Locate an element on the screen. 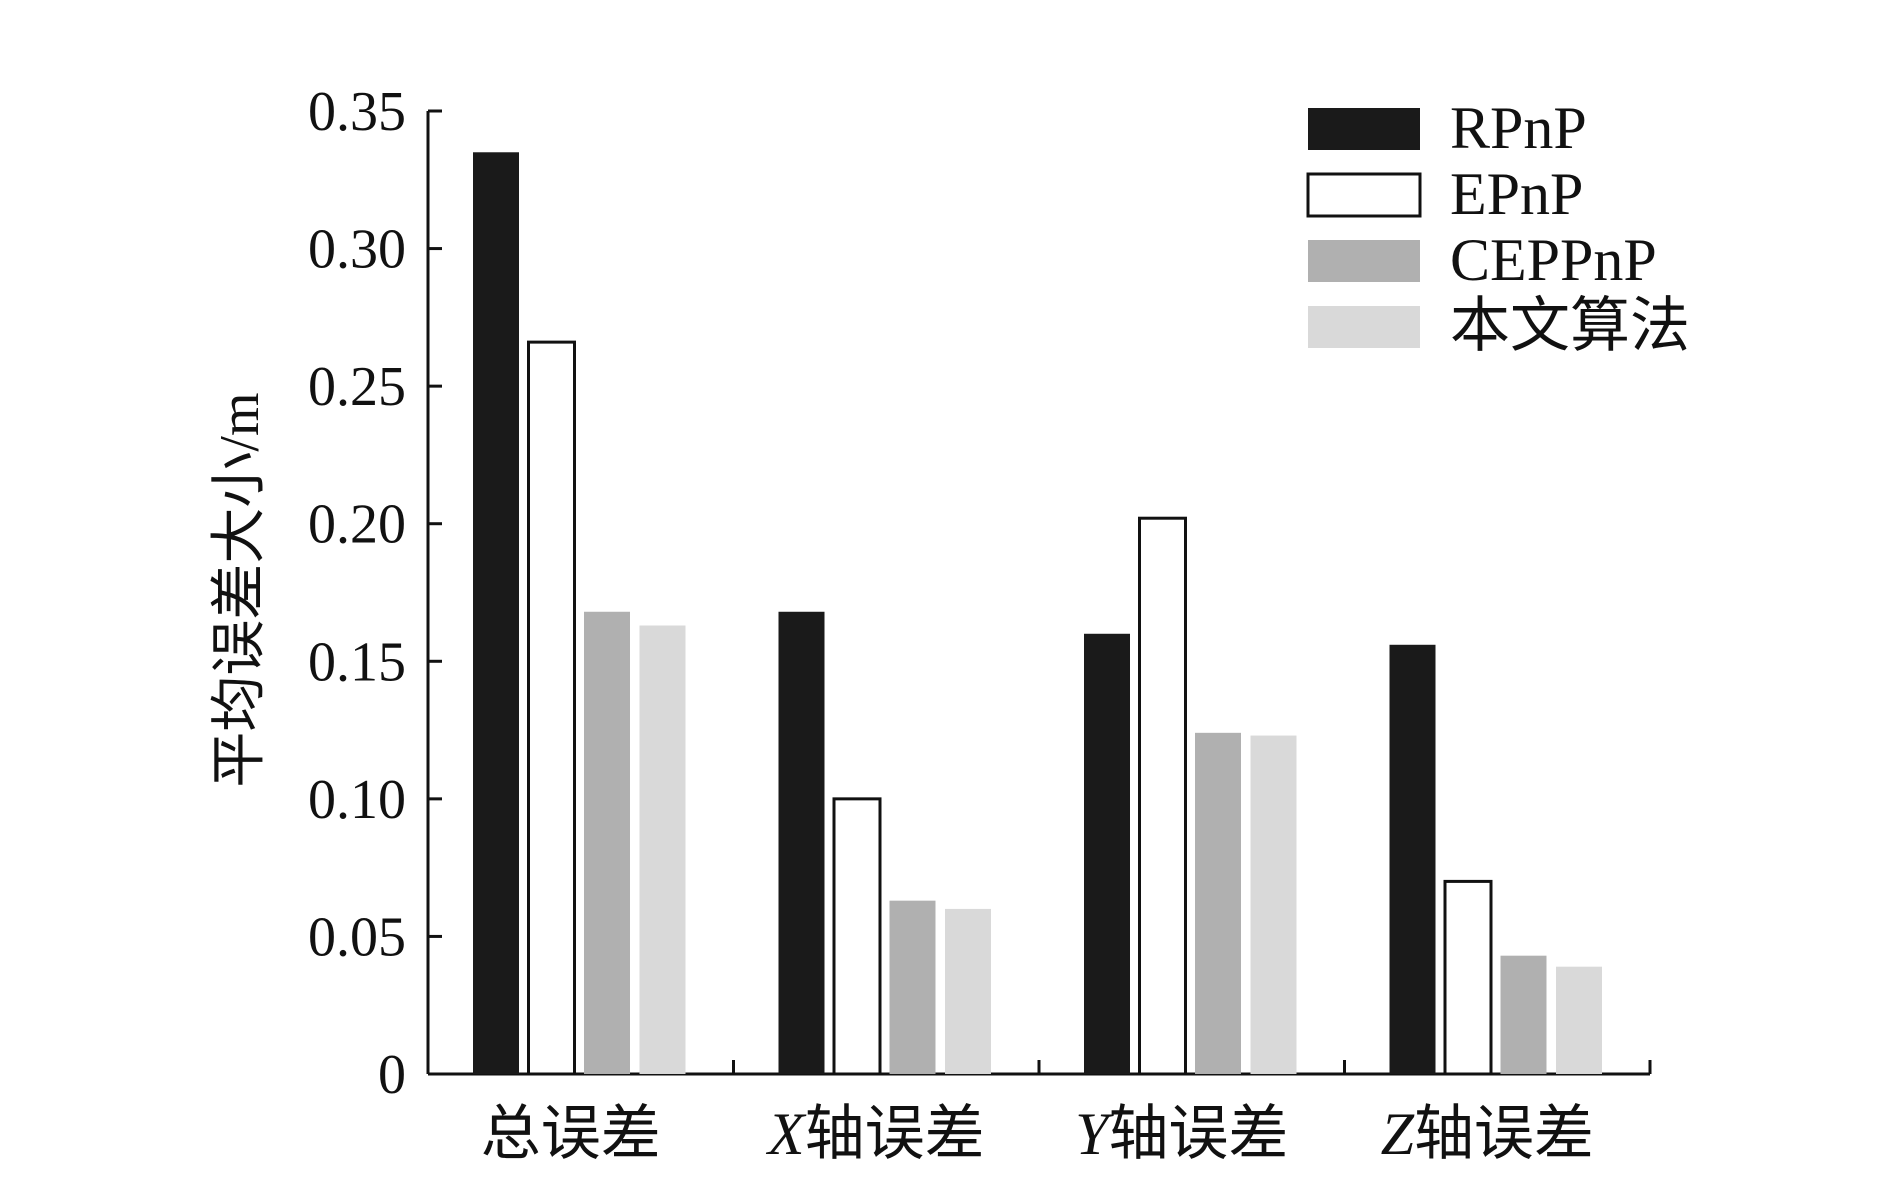 The width and height of the screenshot is (1890, 1181). x-category-label: Y轴误差 is located at coordinates (1181, 1134).